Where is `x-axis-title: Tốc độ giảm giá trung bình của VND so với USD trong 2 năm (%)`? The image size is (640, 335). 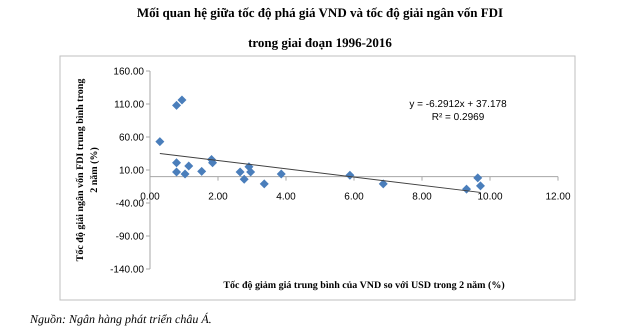 x-axis-title: Tốc độ giảm giá trung bình của VND so với USD trong 2 năm (%) is located at coordinates (364, 285).